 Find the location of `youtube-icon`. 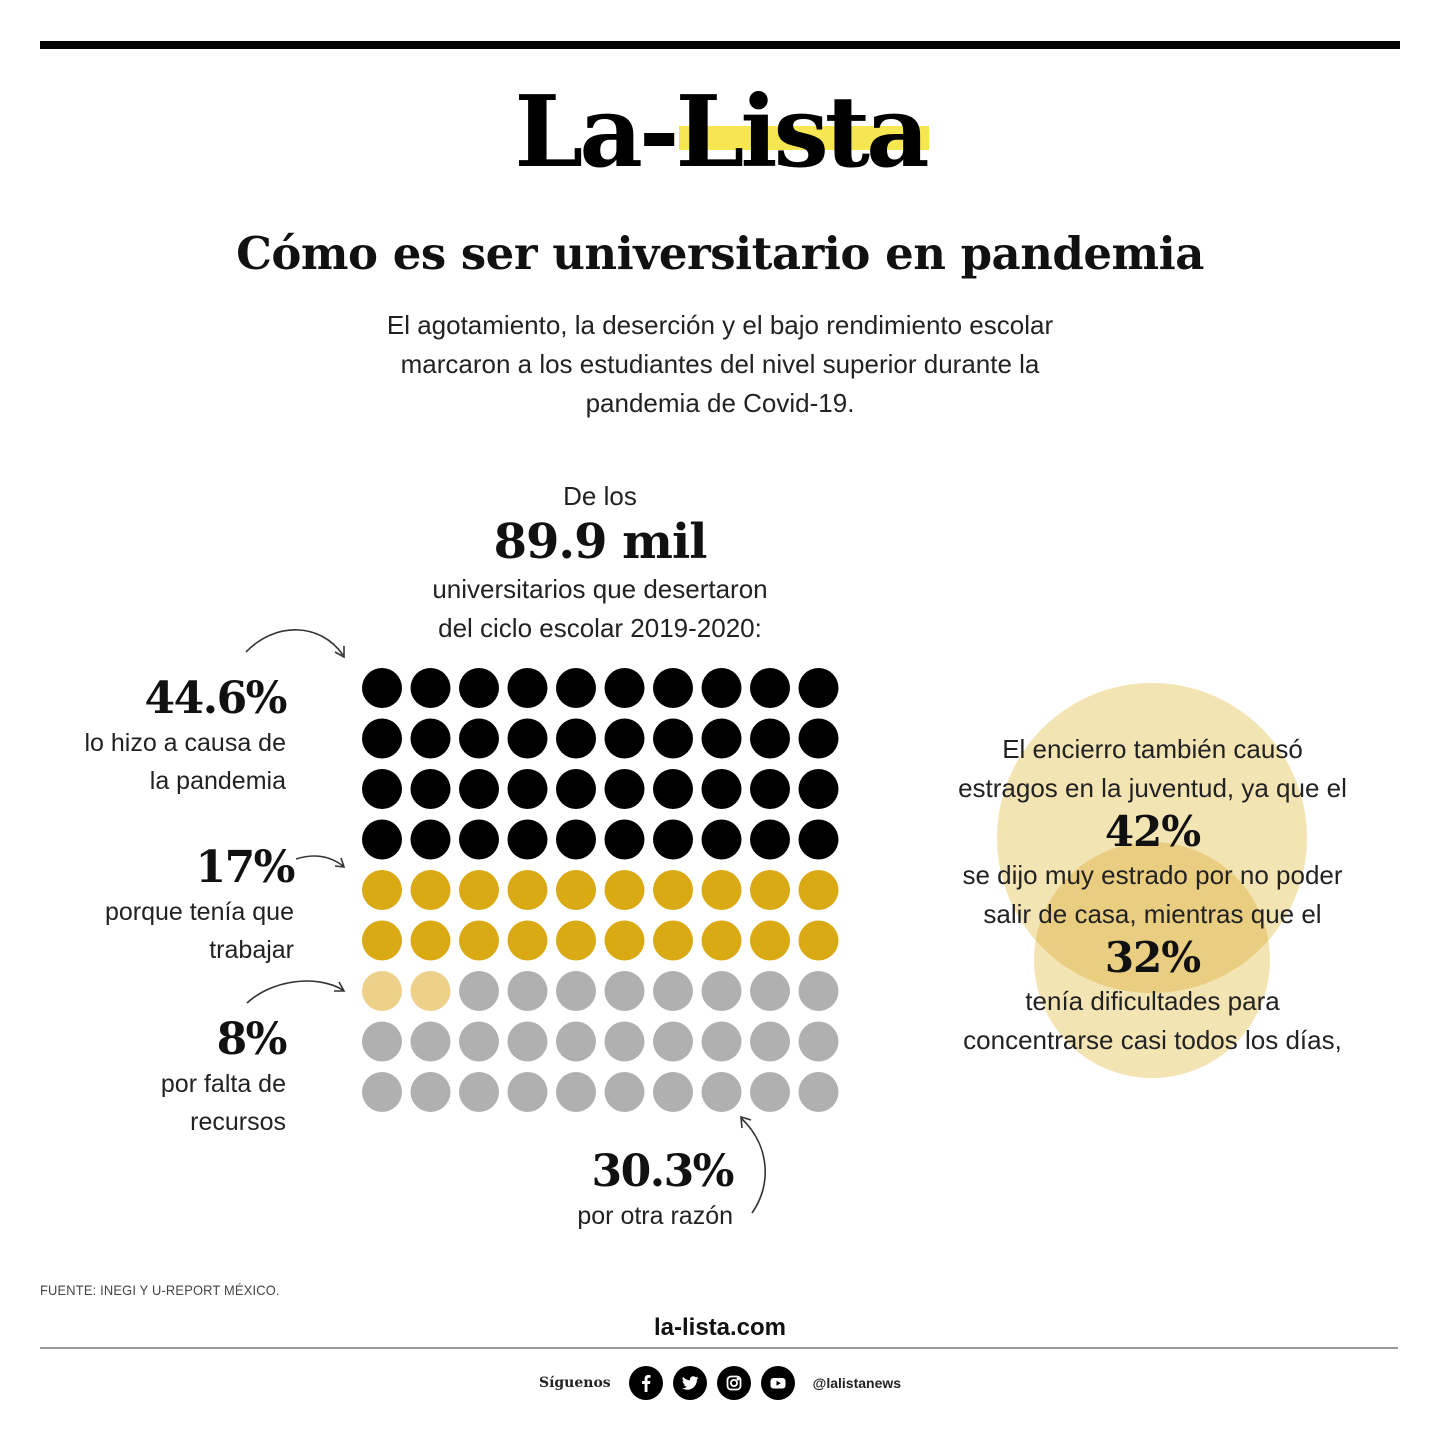

youtube-icon is located at coordinates (777, 1383).